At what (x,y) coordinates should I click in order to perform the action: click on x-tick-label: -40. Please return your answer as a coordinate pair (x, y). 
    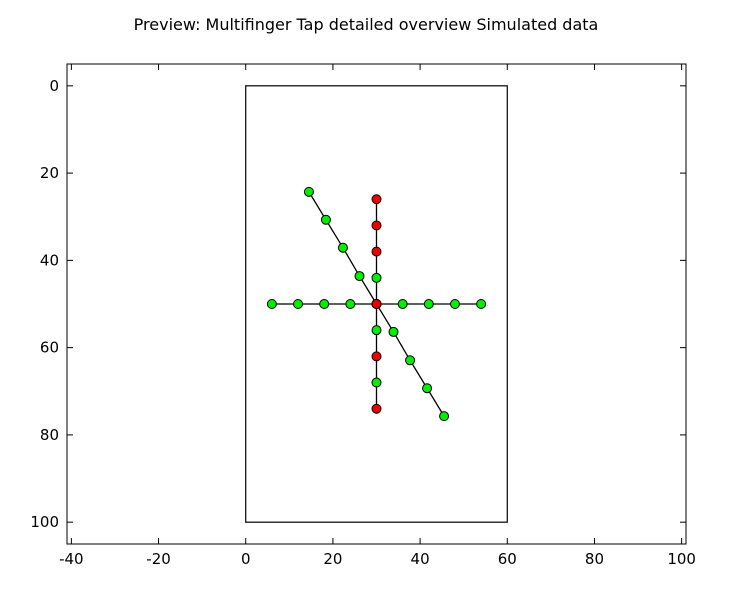
    Looking at the image, I should click on (71, 559).